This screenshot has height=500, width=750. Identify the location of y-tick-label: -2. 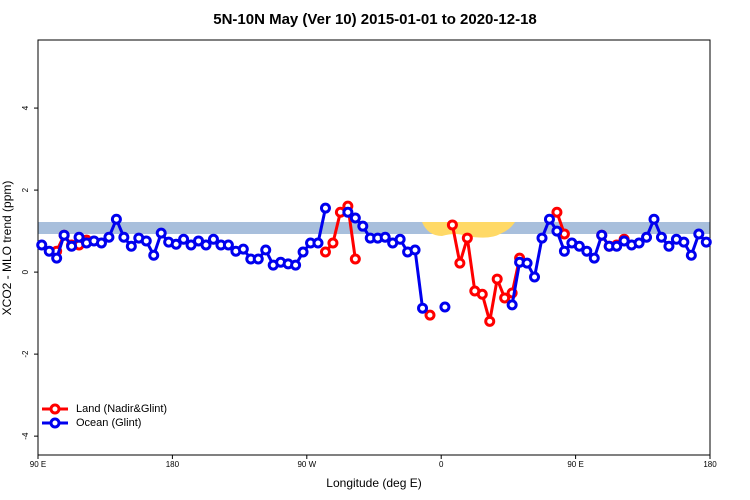
(25, 354).